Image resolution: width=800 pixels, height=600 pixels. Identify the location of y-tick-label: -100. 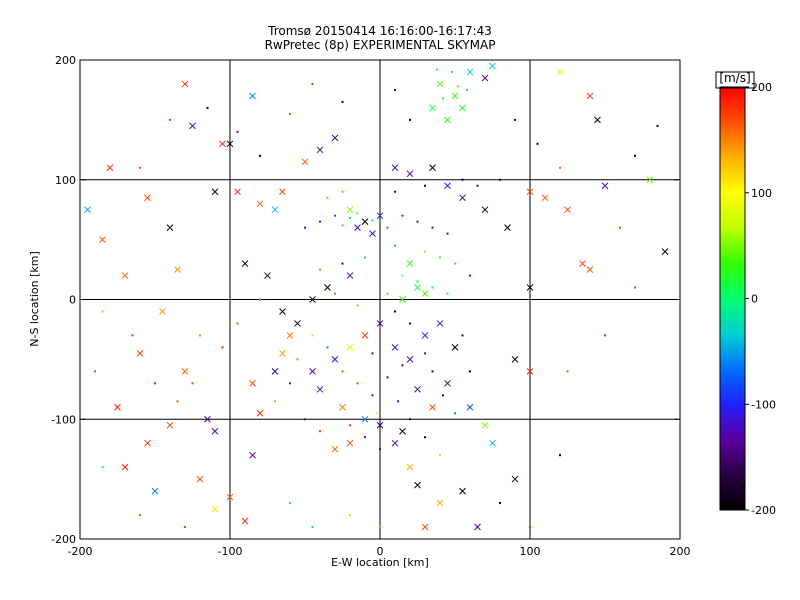
(63, 419).